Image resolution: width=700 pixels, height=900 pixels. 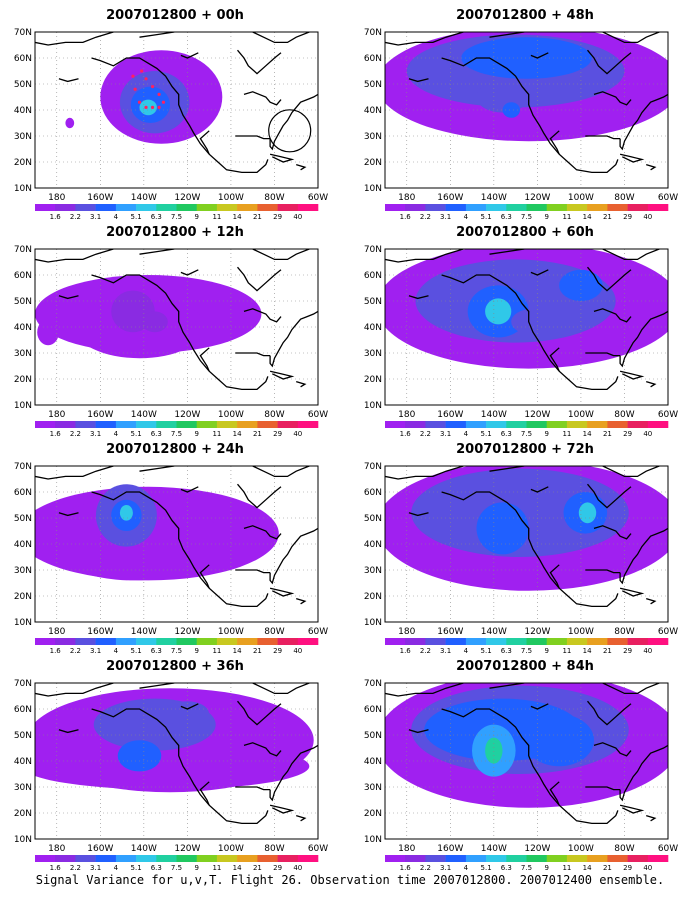 I want to click on panel-title: 2007012800 + 12h, so click(x=175, y=232).